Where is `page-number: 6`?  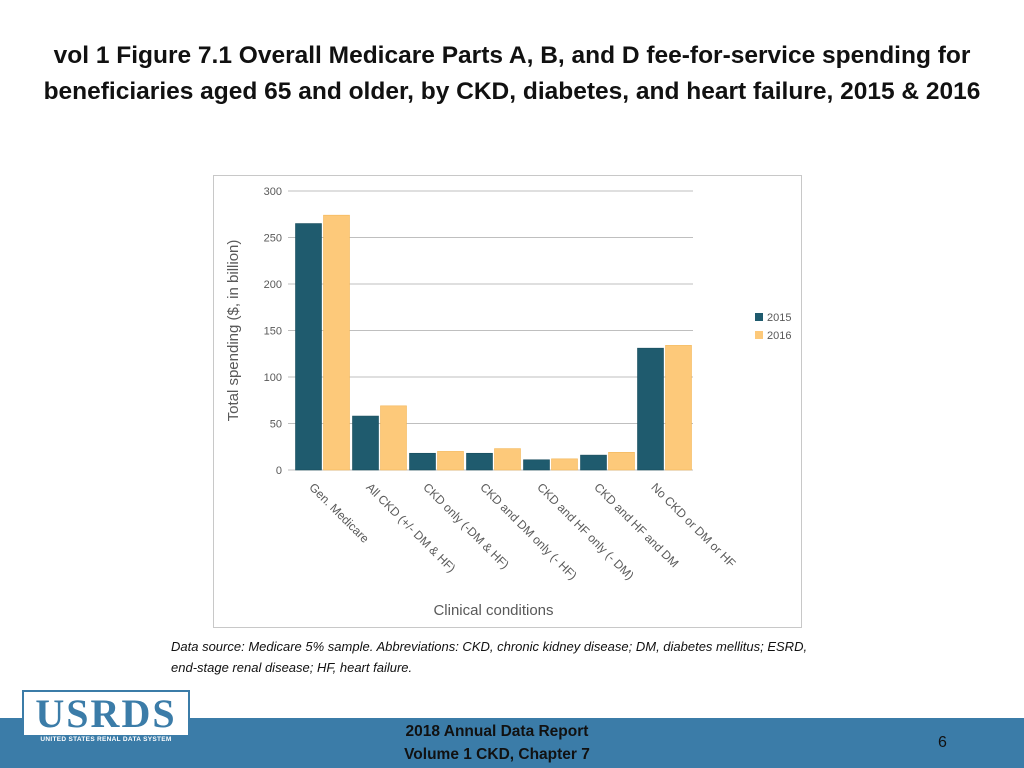
page-number: 6 is located at coordinates (942, 742).